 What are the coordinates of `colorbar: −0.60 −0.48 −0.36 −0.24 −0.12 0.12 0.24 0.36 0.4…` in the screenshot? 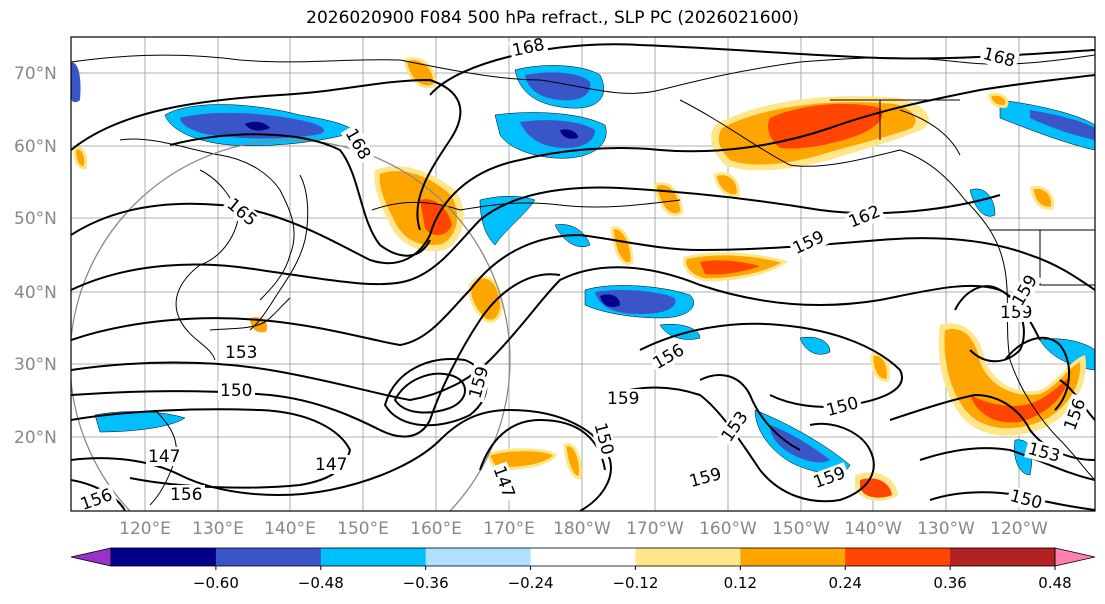 It's located at (583, 569).